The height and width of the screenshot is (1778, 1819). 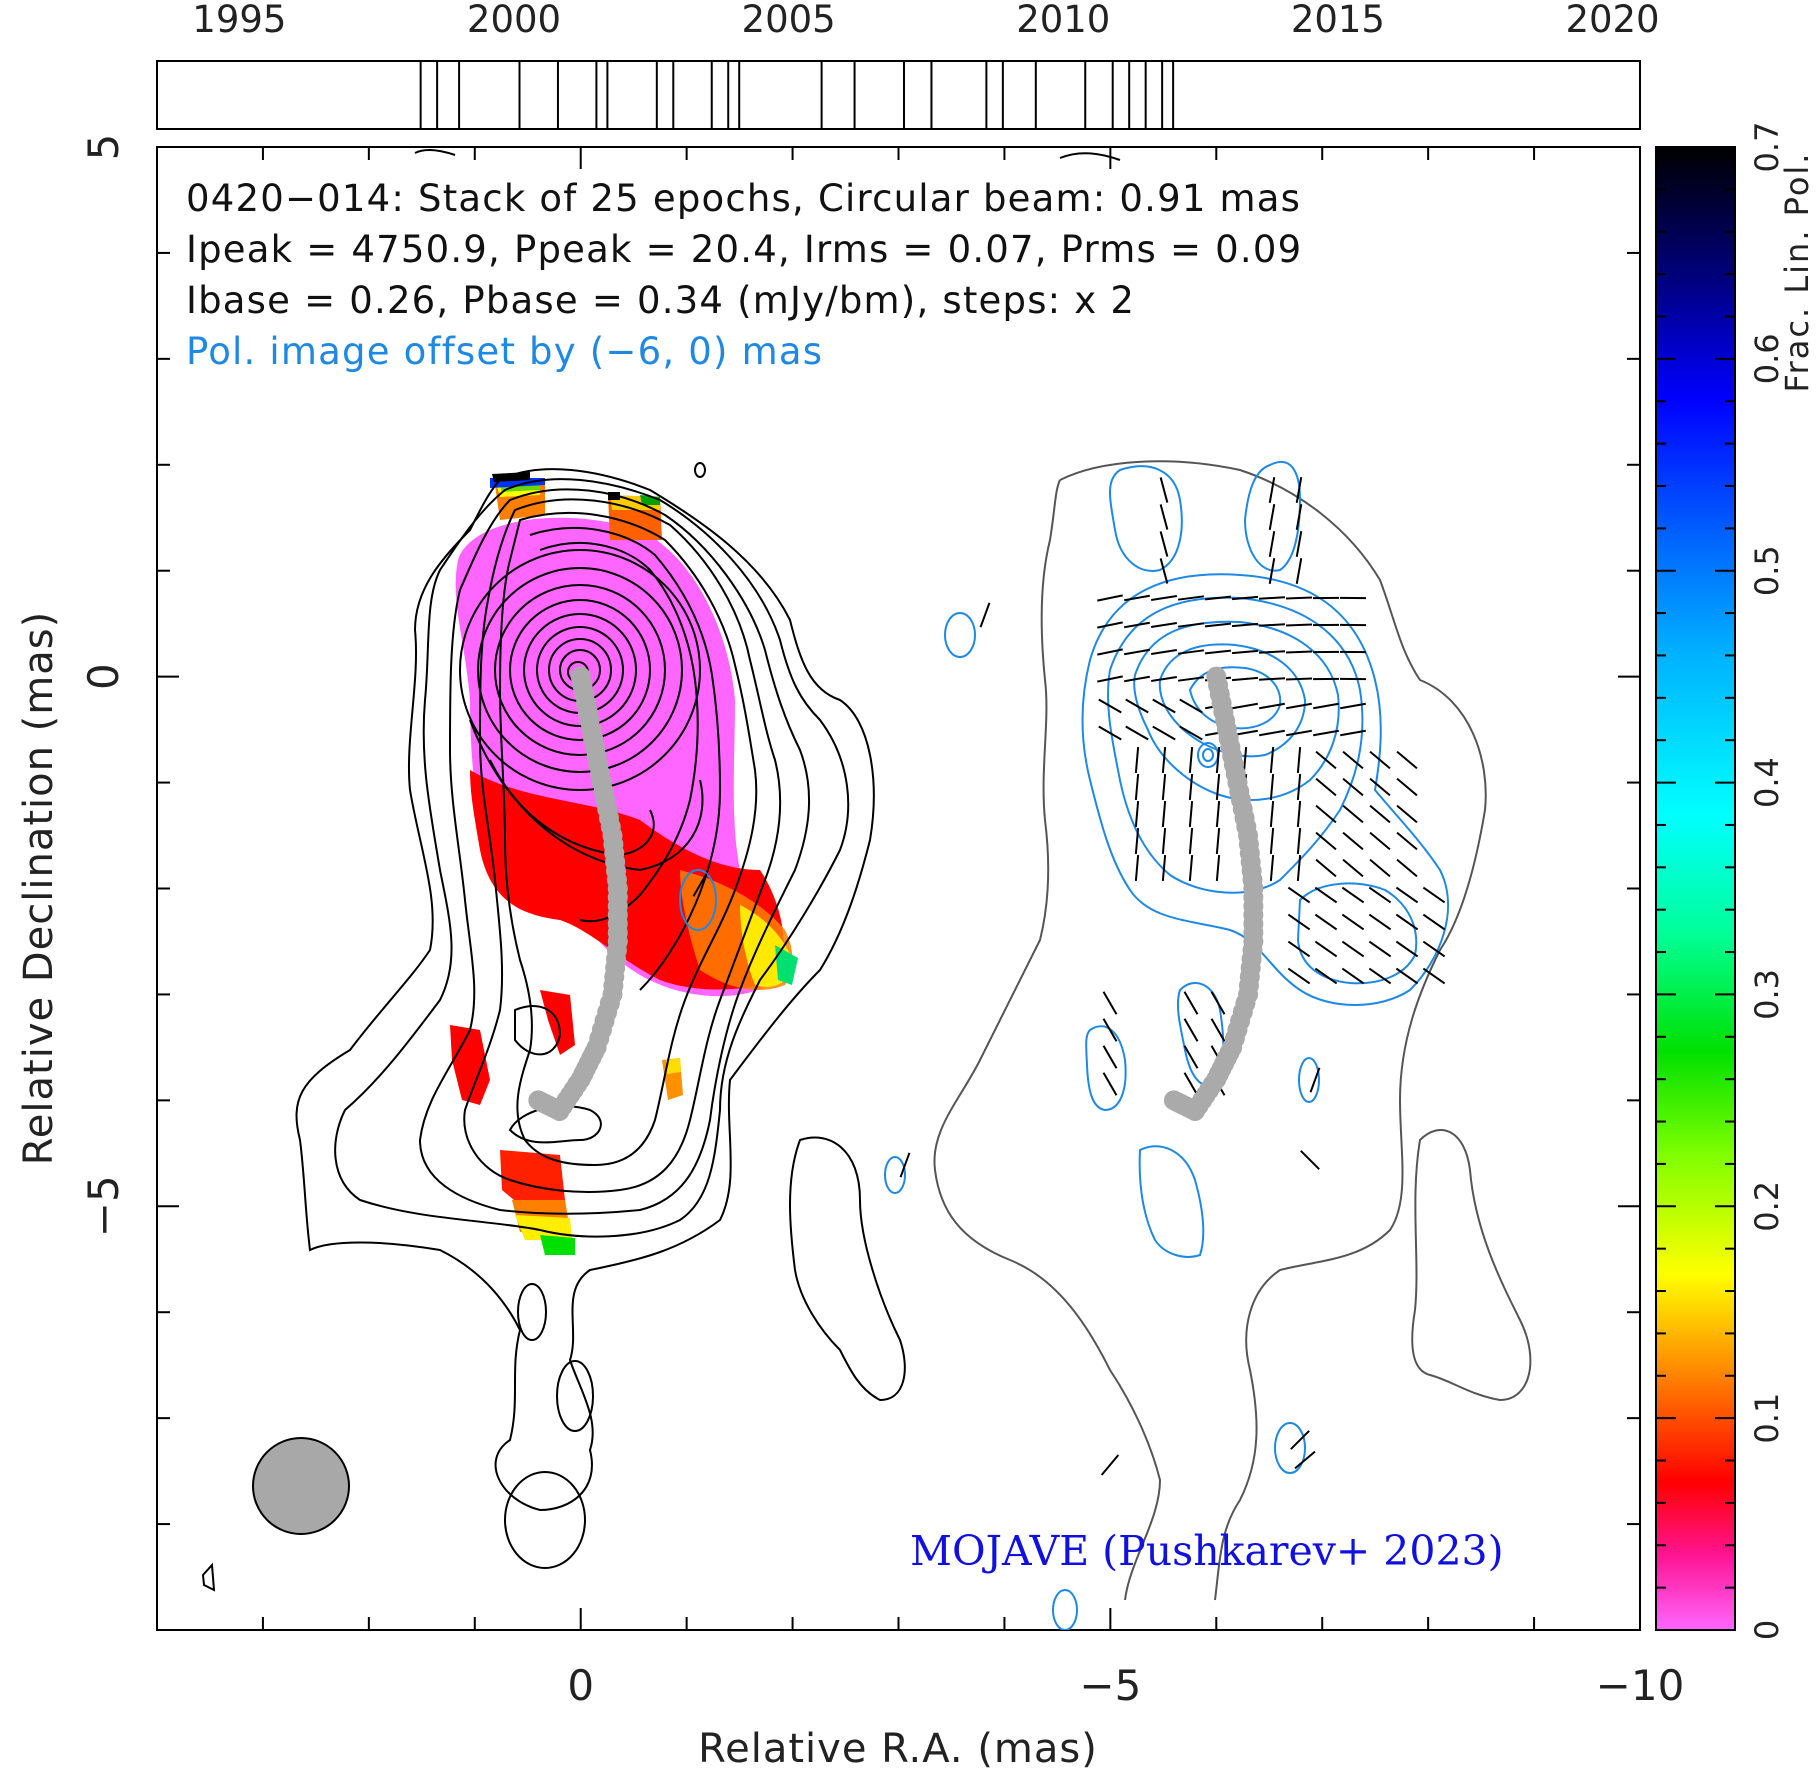 What do you see at coordinates (301, 1486) in the screenshot?
I see `beam-circle` at bounding box center [301, 1486].